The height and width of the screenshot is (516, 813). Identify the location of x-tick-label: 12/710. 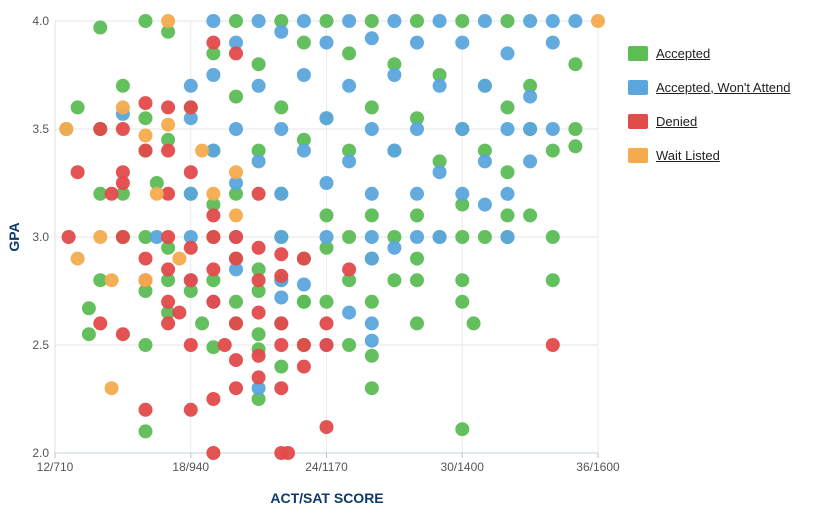
(55, 467).